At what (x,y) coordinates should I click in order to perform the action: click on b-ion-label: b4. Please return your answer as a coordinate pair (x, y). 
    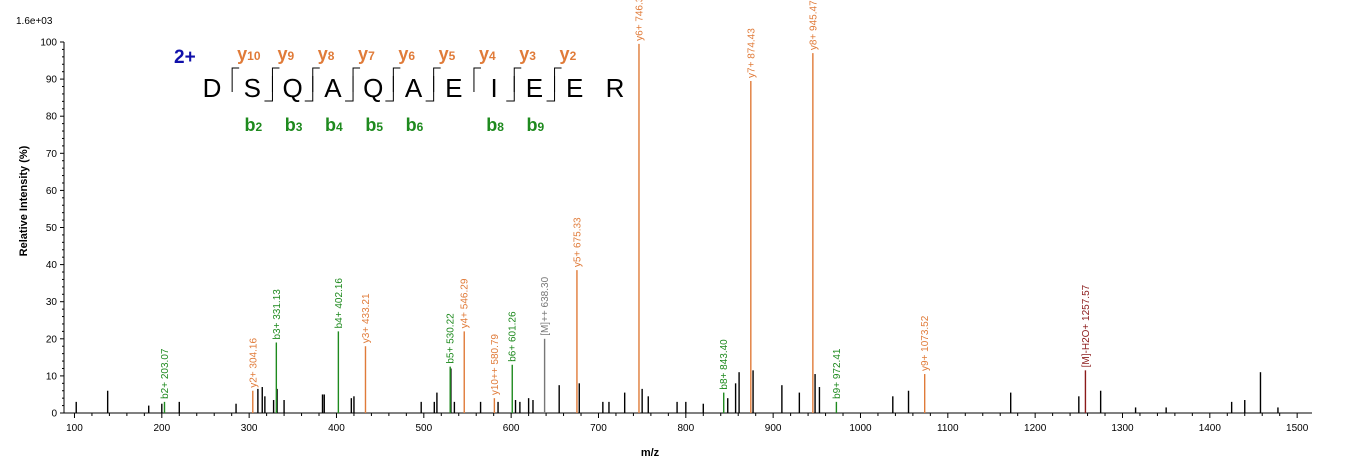
    Looking at the image, I should click on (334, 125).